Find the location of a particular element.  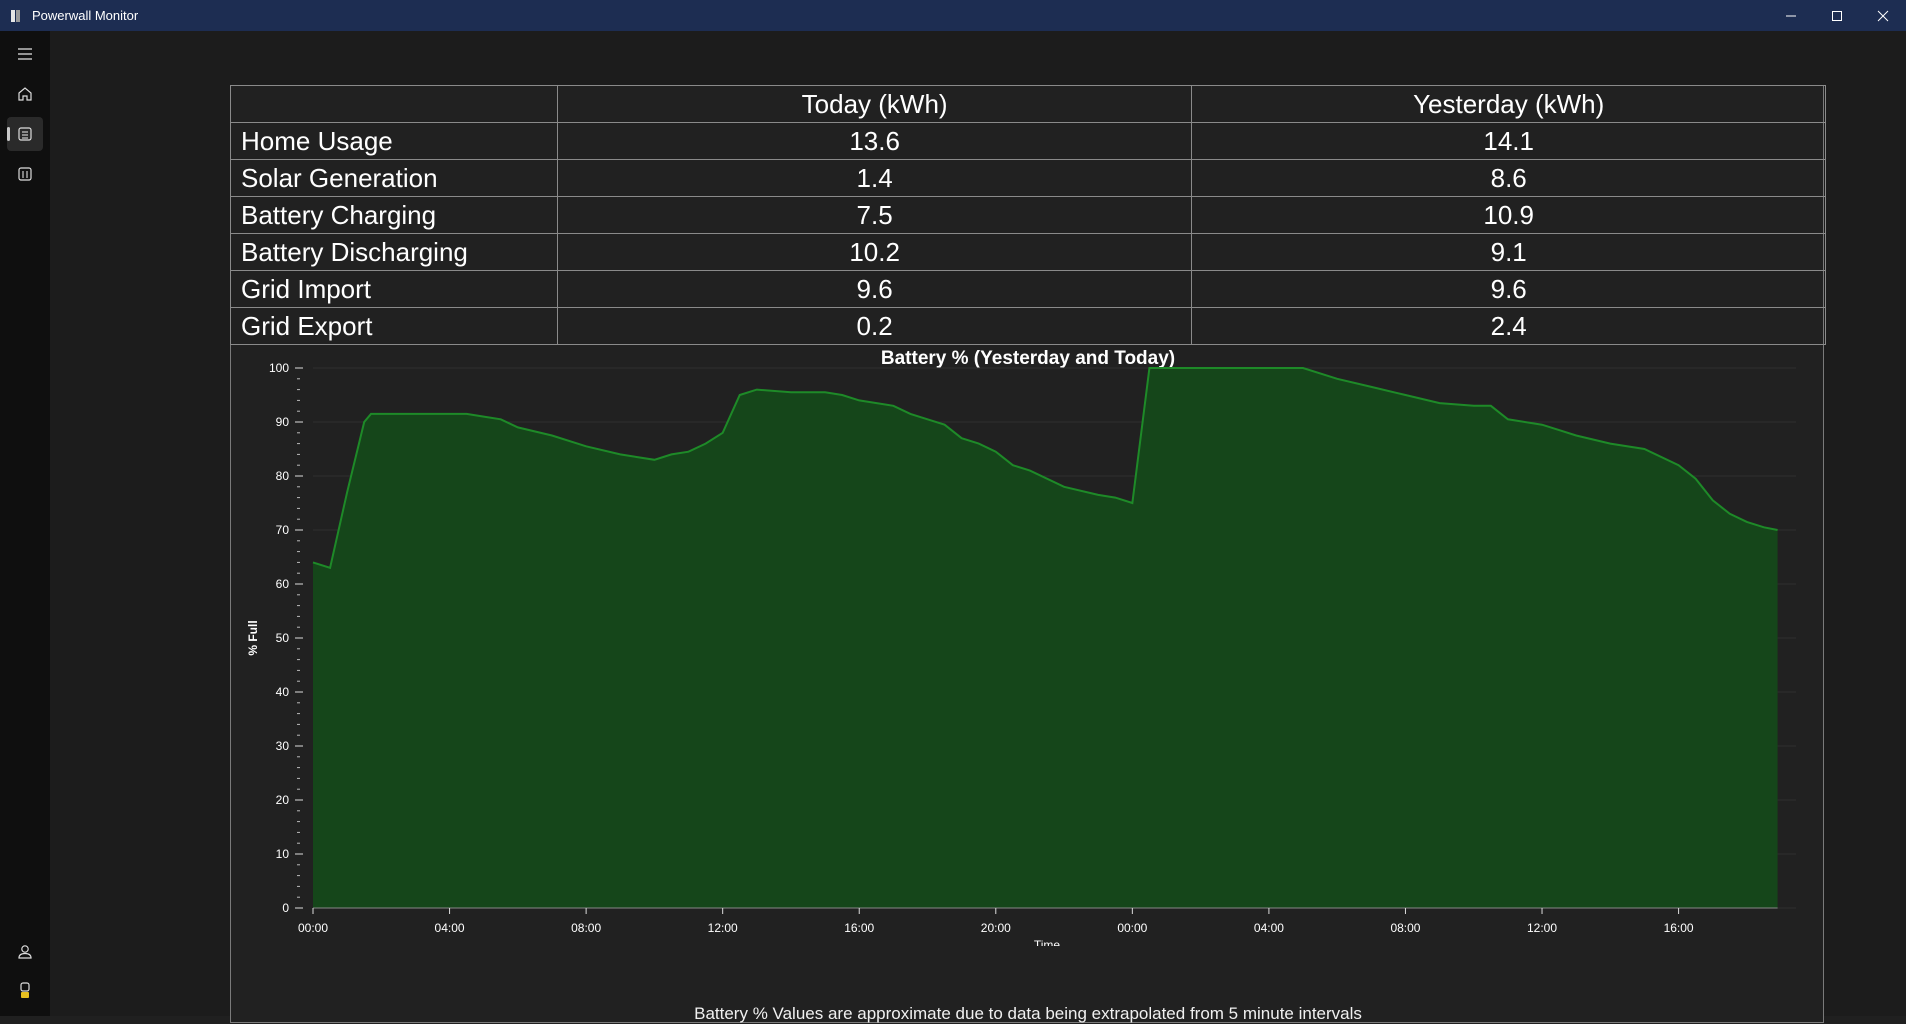

table-row: Grid Export 0.2 2.4 is located at coordinates (1028, 326).